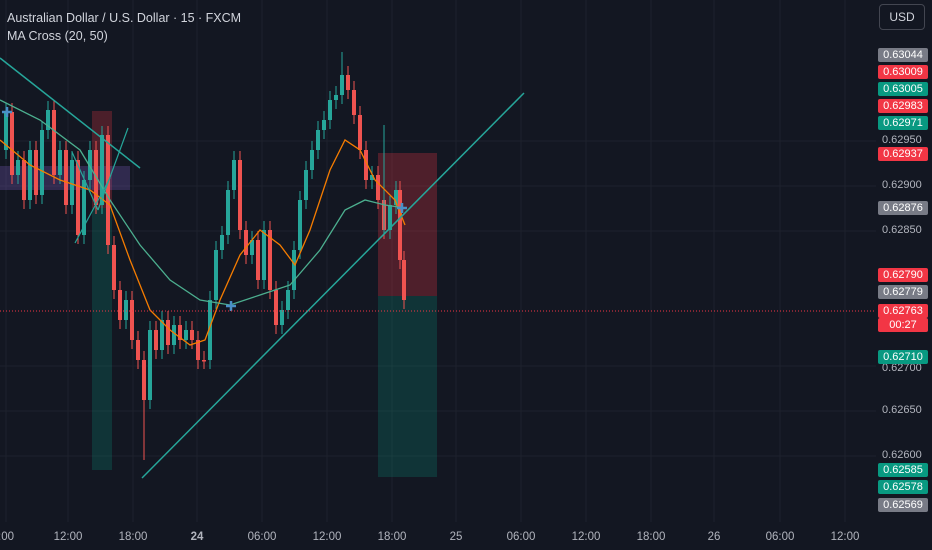 The image size is (932, 550). I want to click on price-badge: 0.63044, so click(903, 55).